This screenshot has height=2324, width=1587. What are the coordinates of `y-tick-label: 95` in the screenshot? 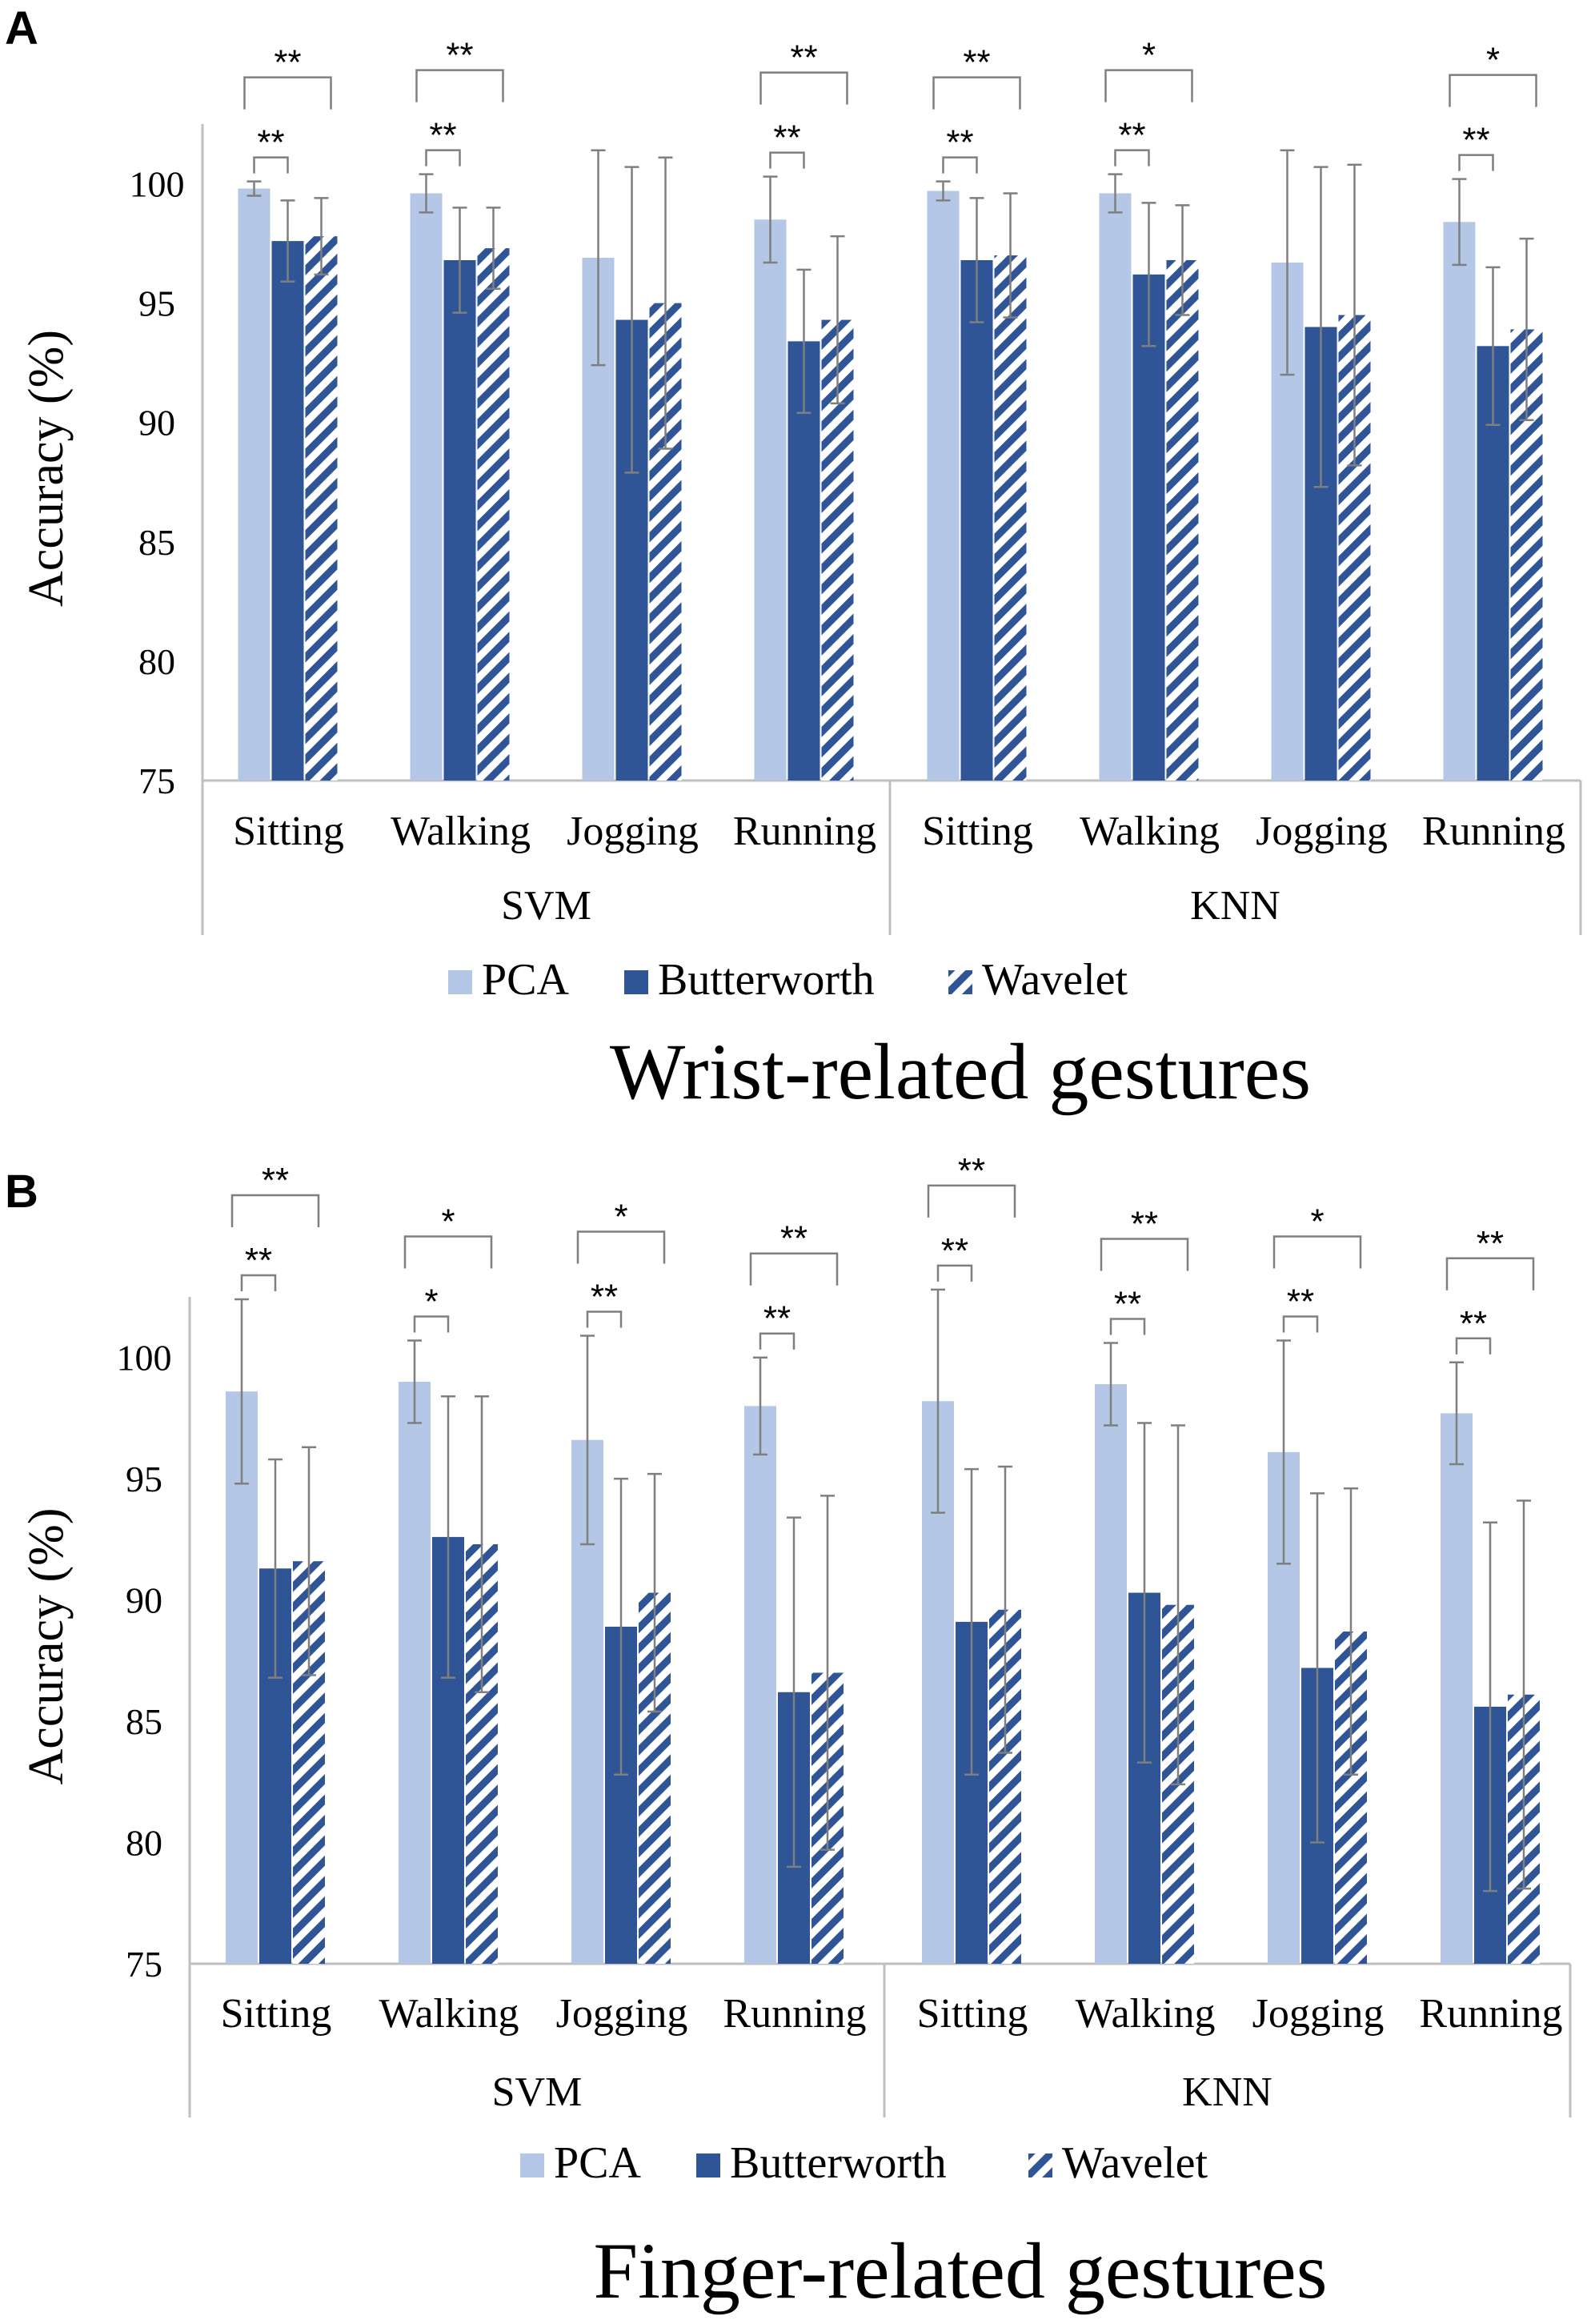 It's located at (156, 303).